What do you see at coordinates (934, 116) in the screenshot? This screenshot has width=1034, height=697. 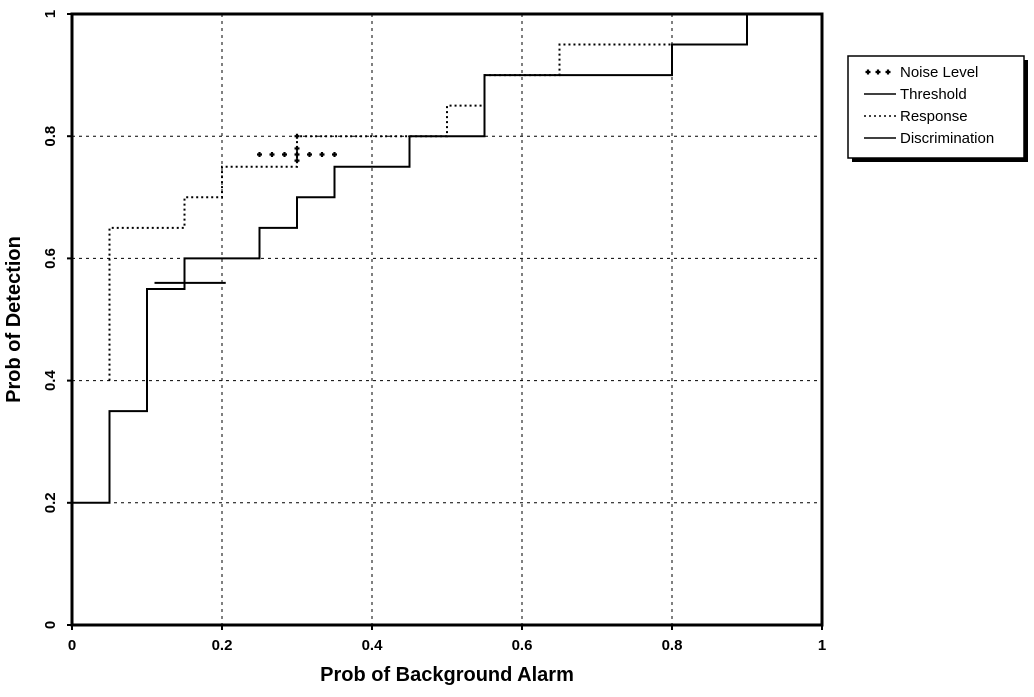 I see `legend-label: Response` at bounding box center [934, 116].